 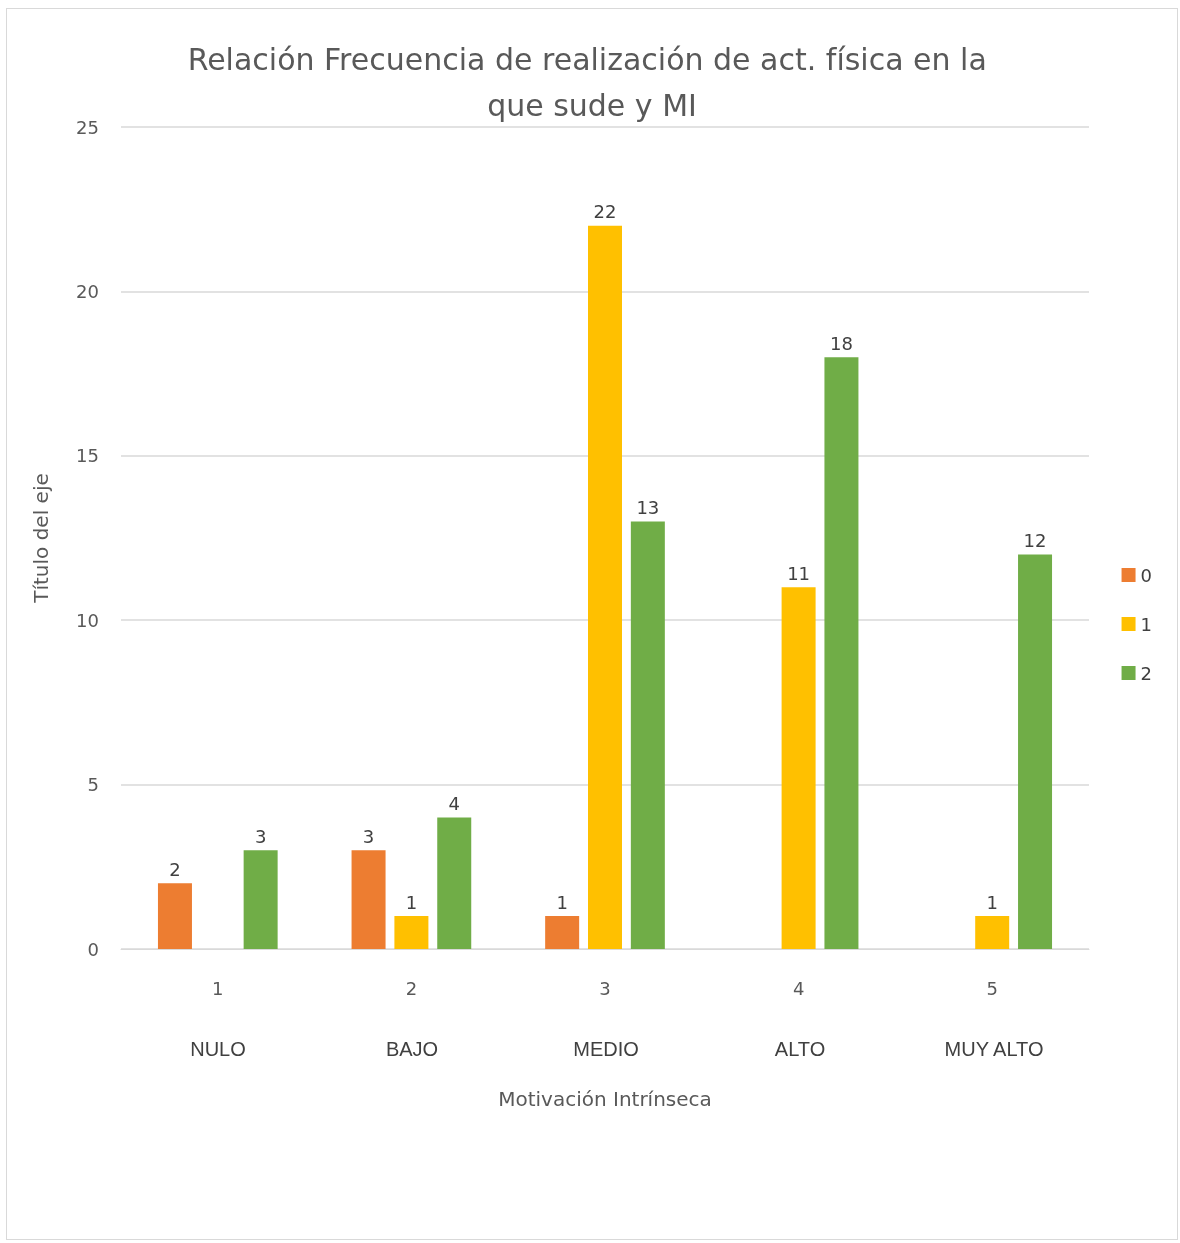 What do you see at coordinates (800, 1049) in the screenshot?
I see `text: ALTO` at bounding box center [800, 1049].